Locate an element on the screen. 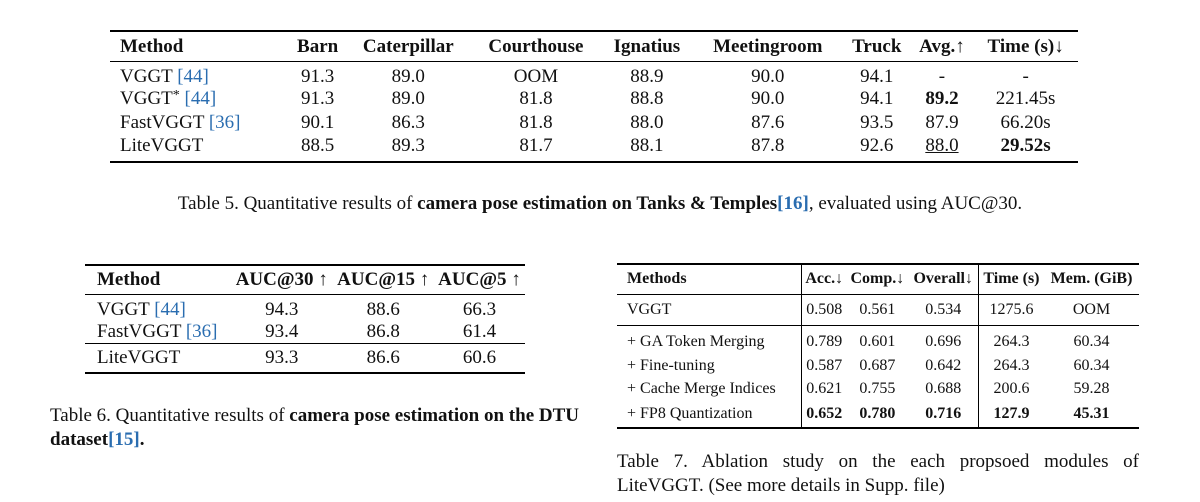  table-7-header-mem: Mem. (GiB) is located at coordinates (1091, 279).